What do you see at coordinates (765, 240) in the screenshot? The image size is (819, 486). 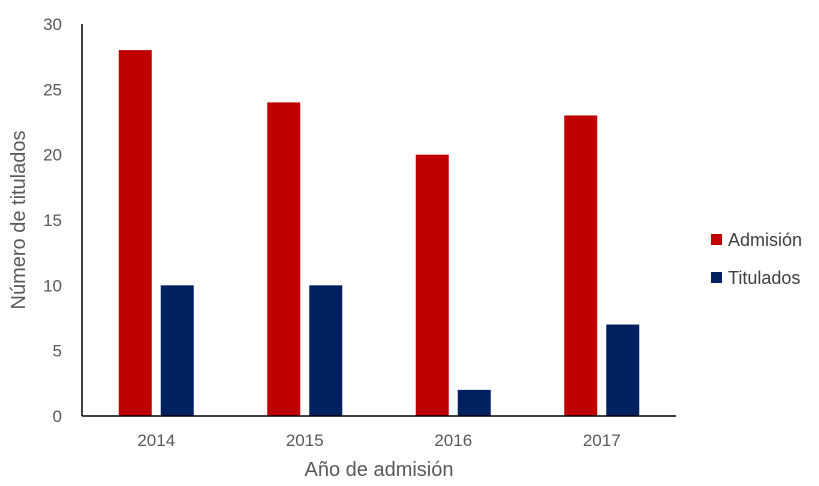 I see `legend-label-admisión: Admisión` at bounding box center [765, 240].